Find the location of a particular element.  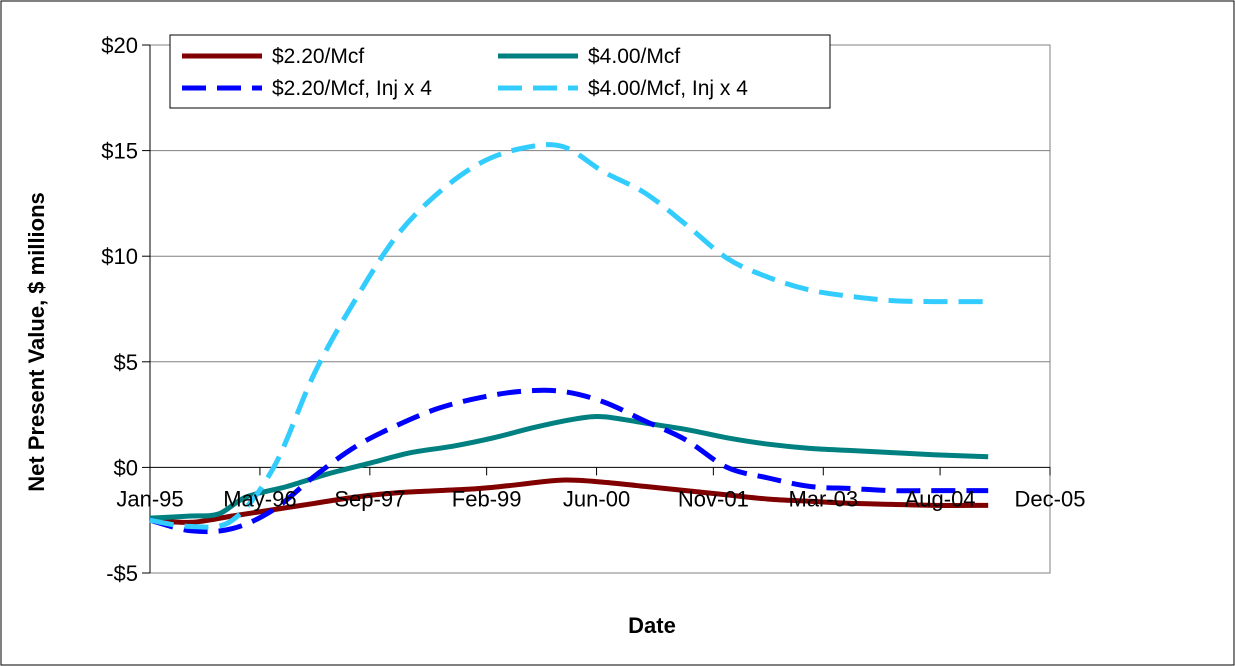

x-tick-label: Dec-05 is located at coordinates (1050, 498).